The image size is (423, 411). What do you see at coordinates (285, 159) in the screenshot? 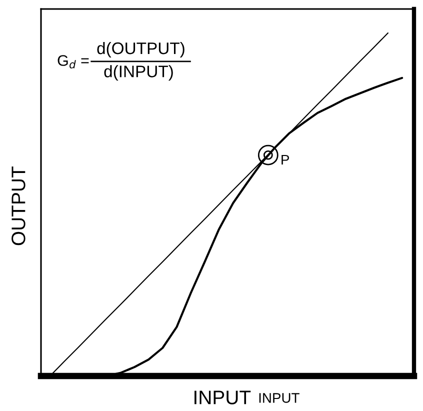
I see `annotation: P` at bounding box center [285, 159].